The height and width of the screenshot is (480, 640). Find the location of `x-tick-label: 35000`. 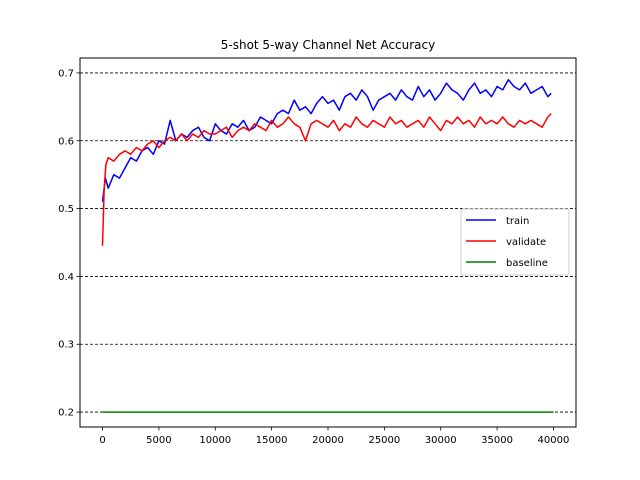

x-tick-label: 35000 is located at coordinates (497, 440).